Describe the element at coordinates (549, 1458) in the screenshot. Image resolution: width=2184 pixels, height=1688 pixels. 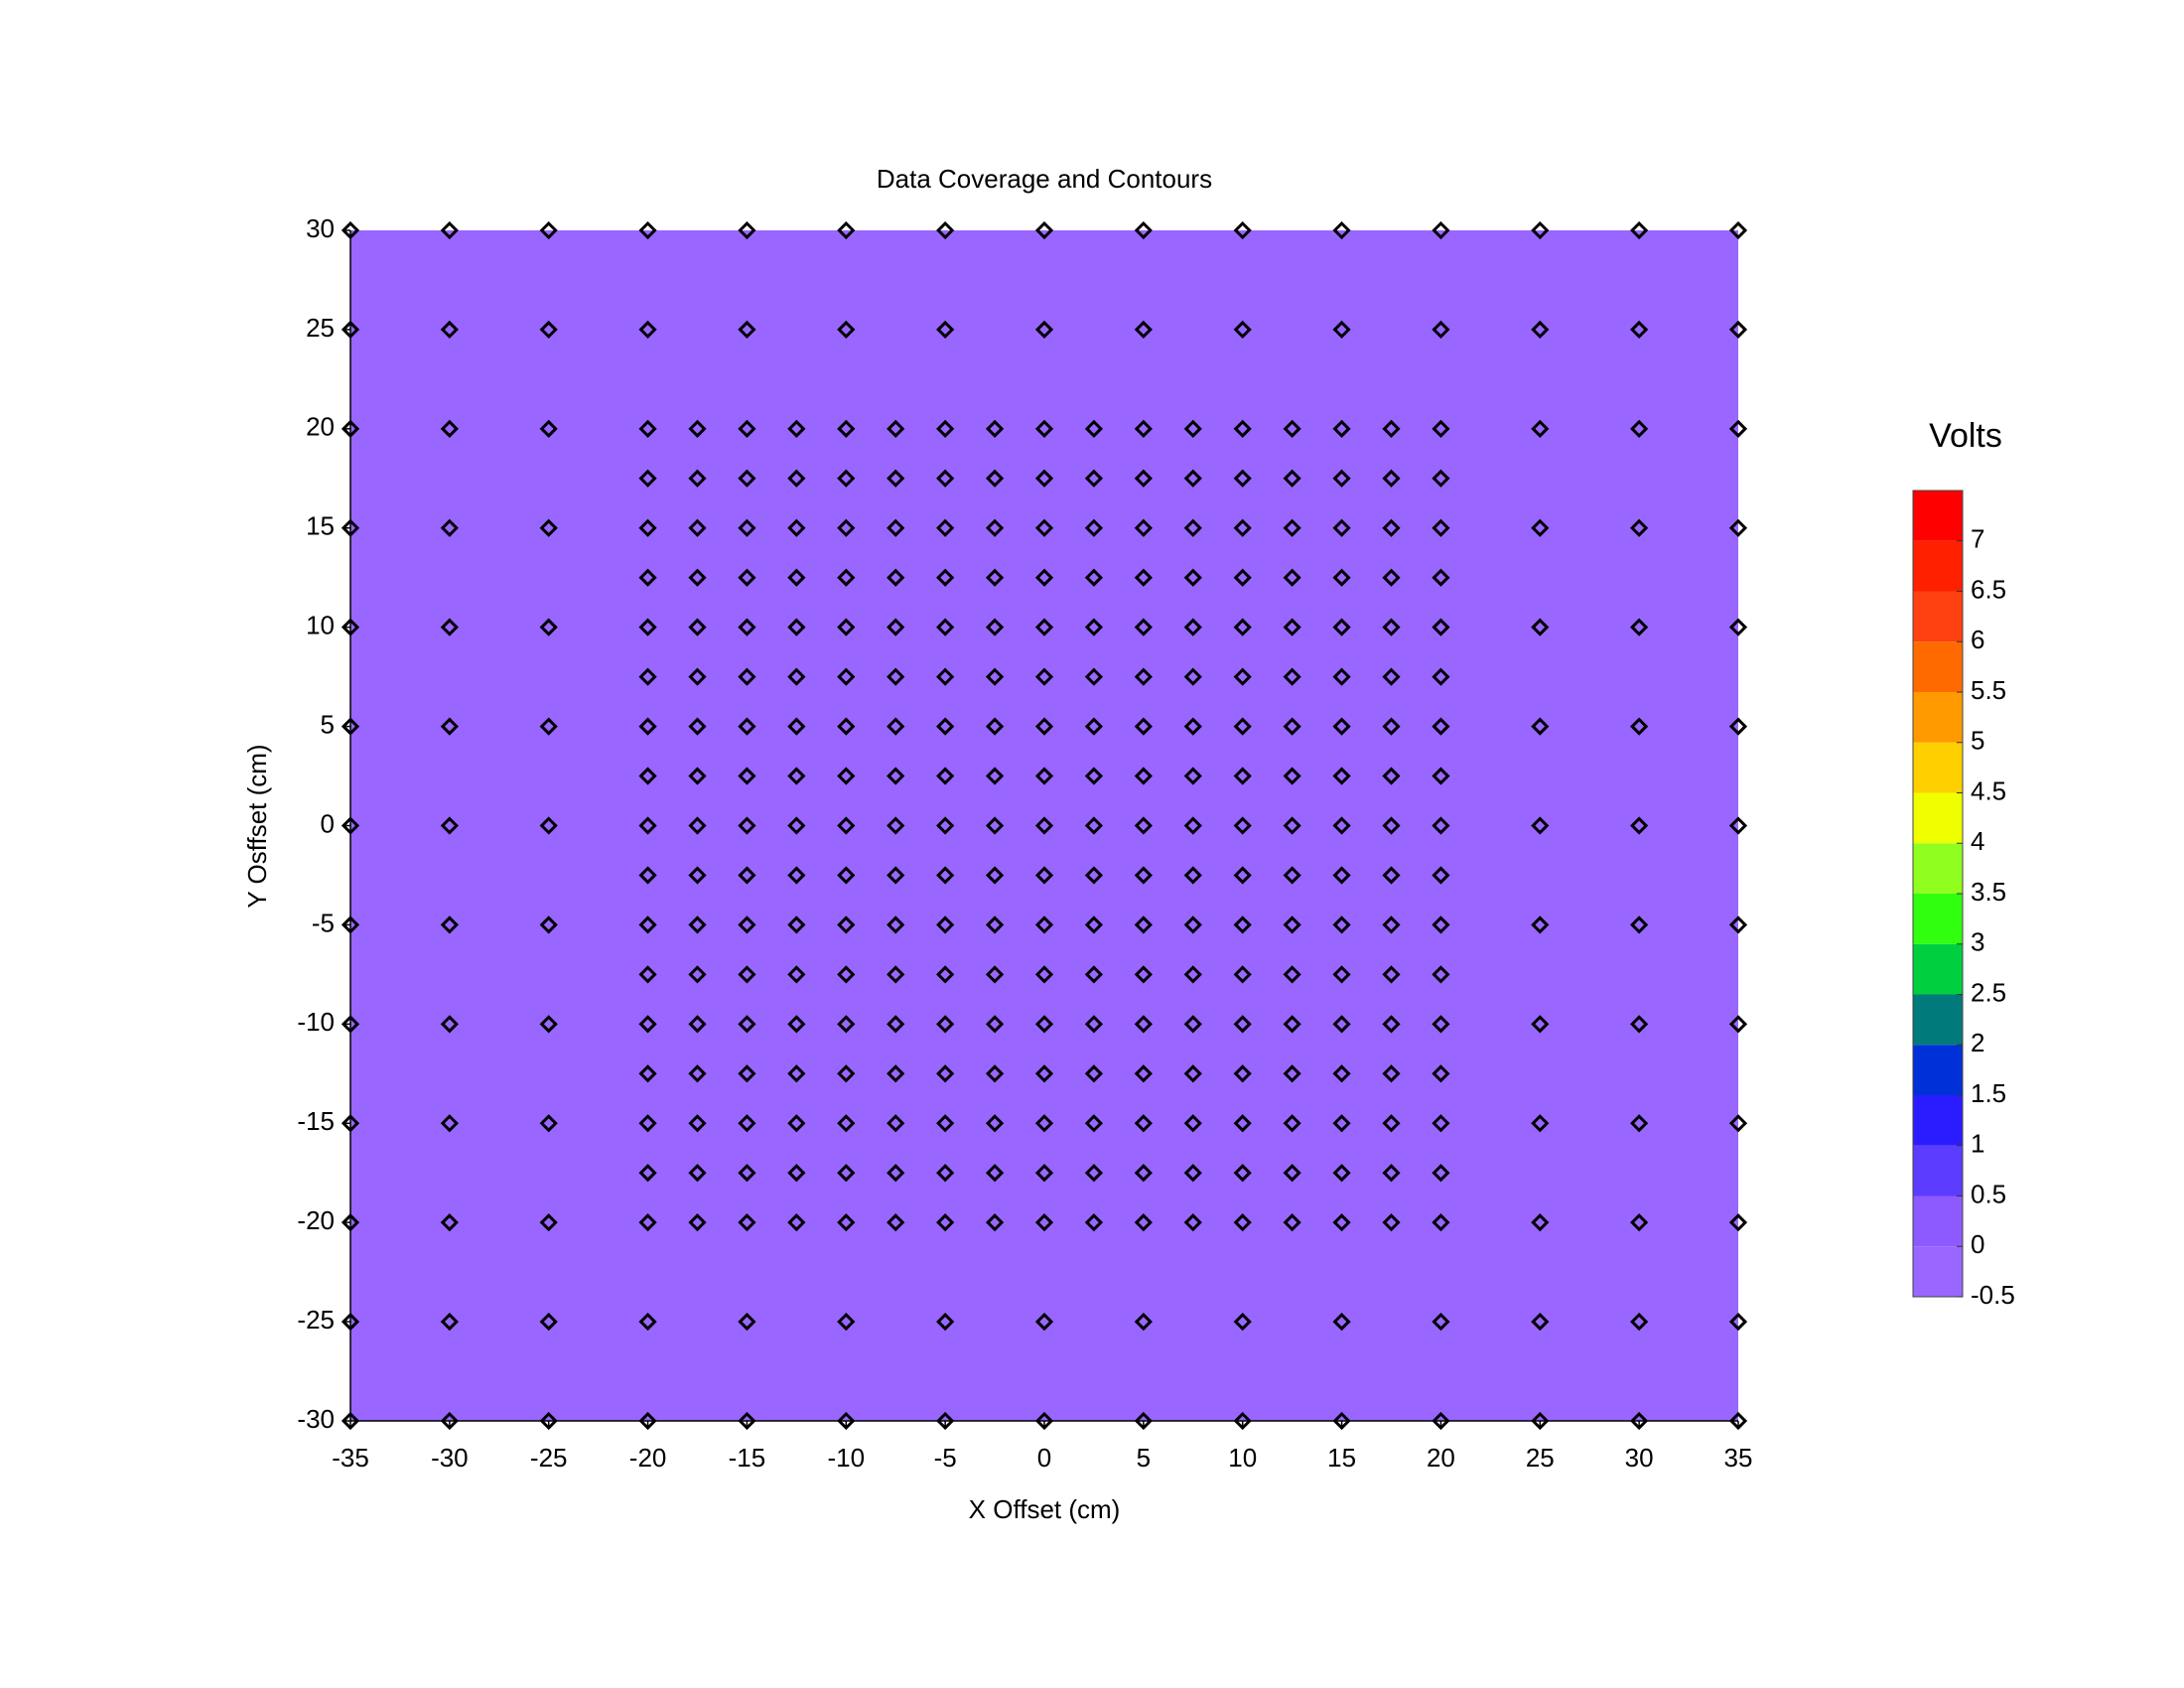
I see `x-tick-label: -25` at that location.